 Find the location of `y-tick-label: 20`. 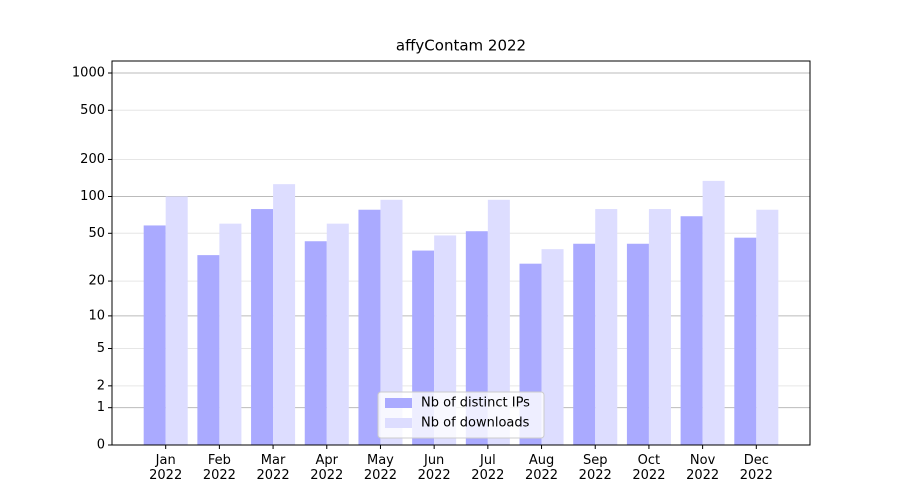

y-tick-label: 20 is located at coordinates (96, 281).